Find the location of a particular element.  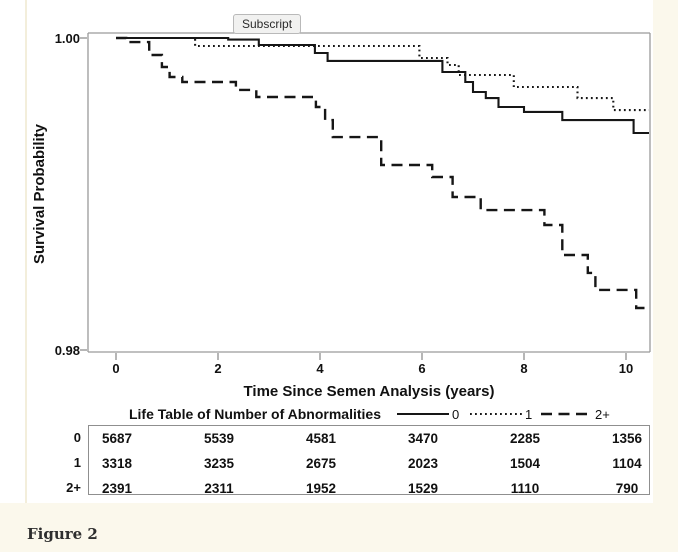

x-axis-title: Time Since Semen Analysis (years) is located at coordinates (369, 391).